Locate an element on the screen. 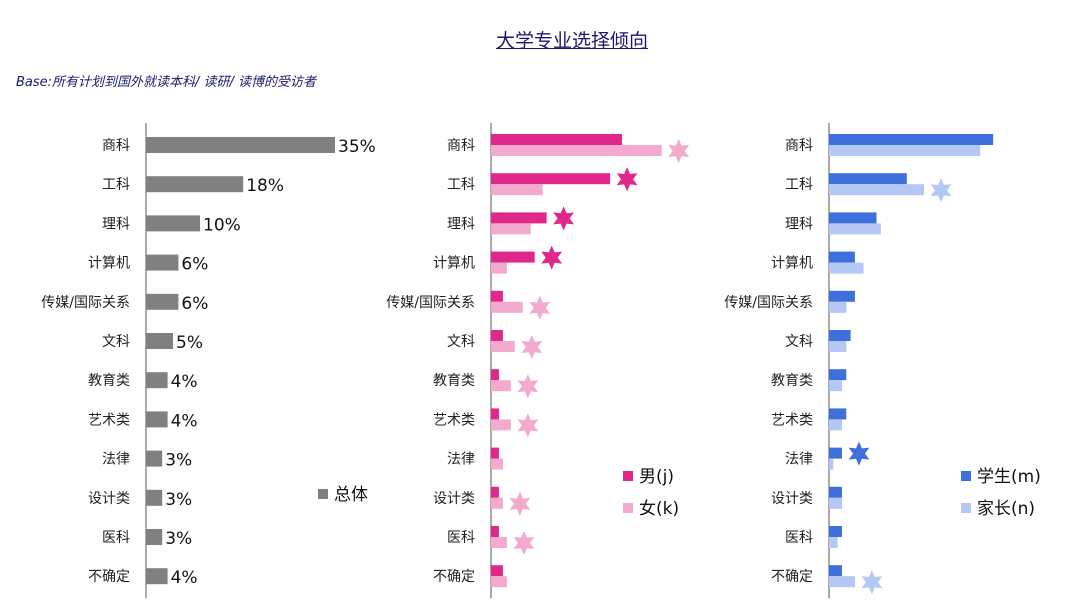 The width and height of the screenshot is (1072, 607). panel3-legend-label: 家长(n) is located at coordinates (1006, 509).